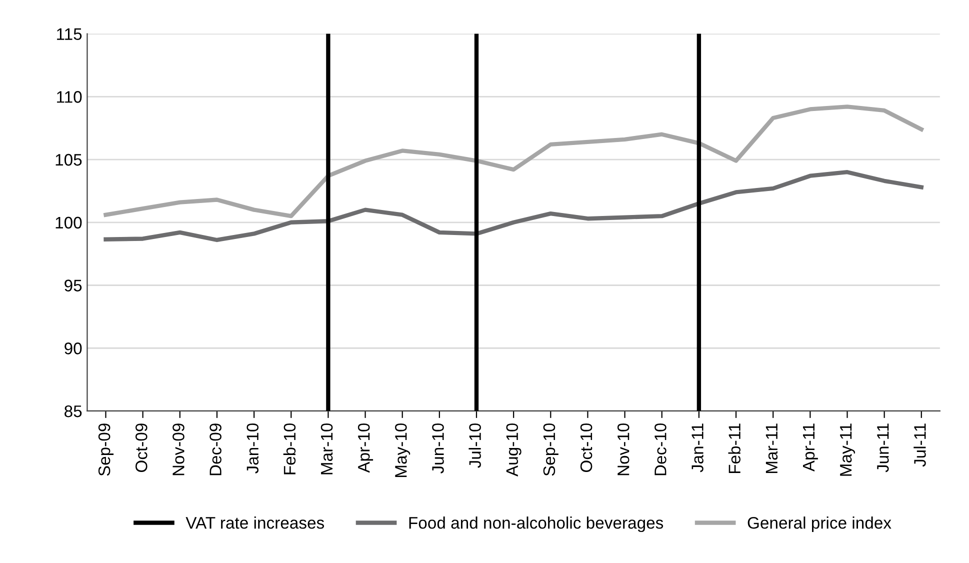 The width and height of the screenshot is (969, 563). What do you see at coordinates (326, 448) in the screenshot?
I see `x-tick-label: Mar-10` at bounding box center [326, 448].